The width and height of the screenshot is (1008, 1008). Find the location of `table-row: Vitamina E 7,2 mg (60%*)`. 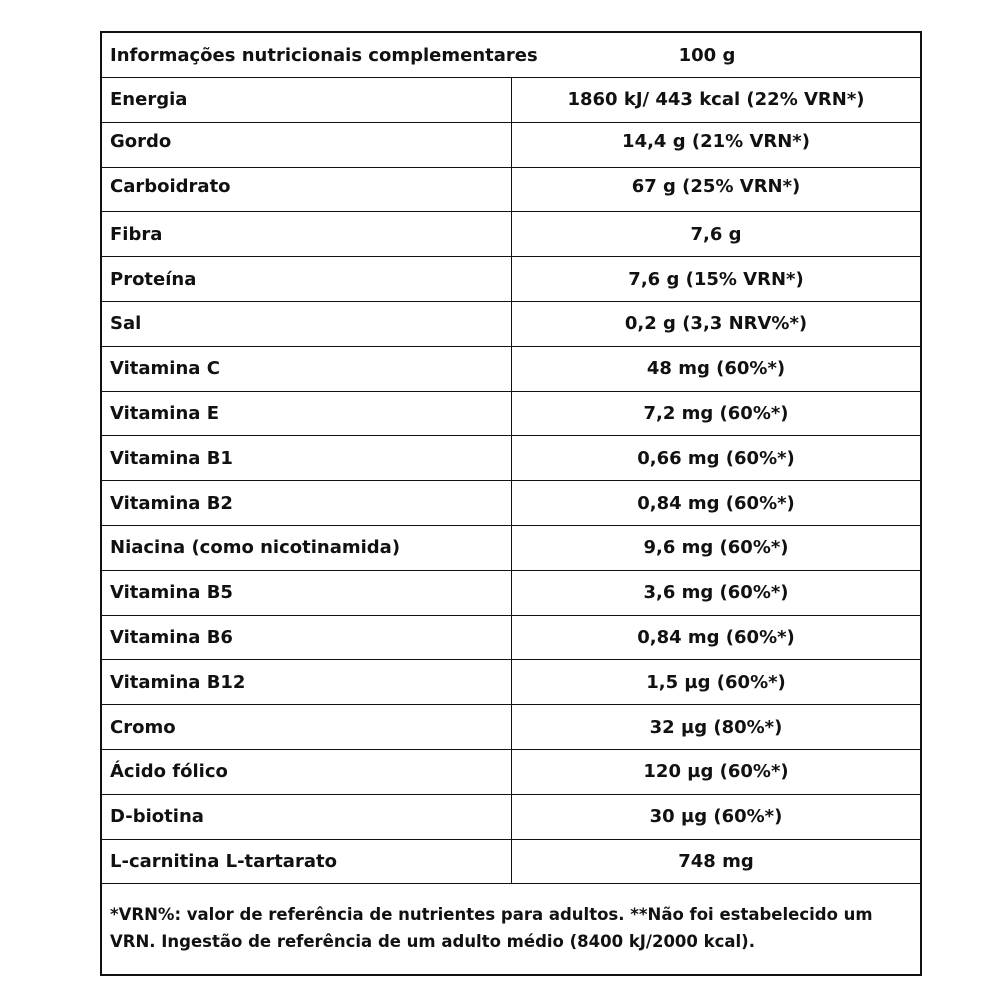

table-row: Vitamina E 7,2 mg (60%*) is located at coordinates (511, 414).